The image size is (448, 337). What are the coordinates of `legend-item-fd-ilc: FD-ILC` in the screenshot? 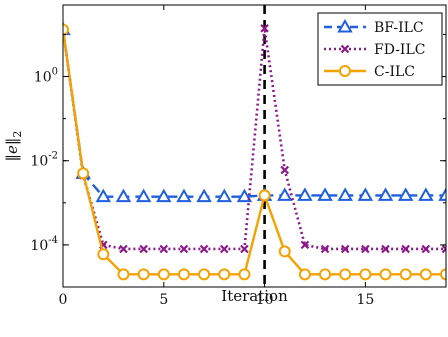 It's located at (374, 50).